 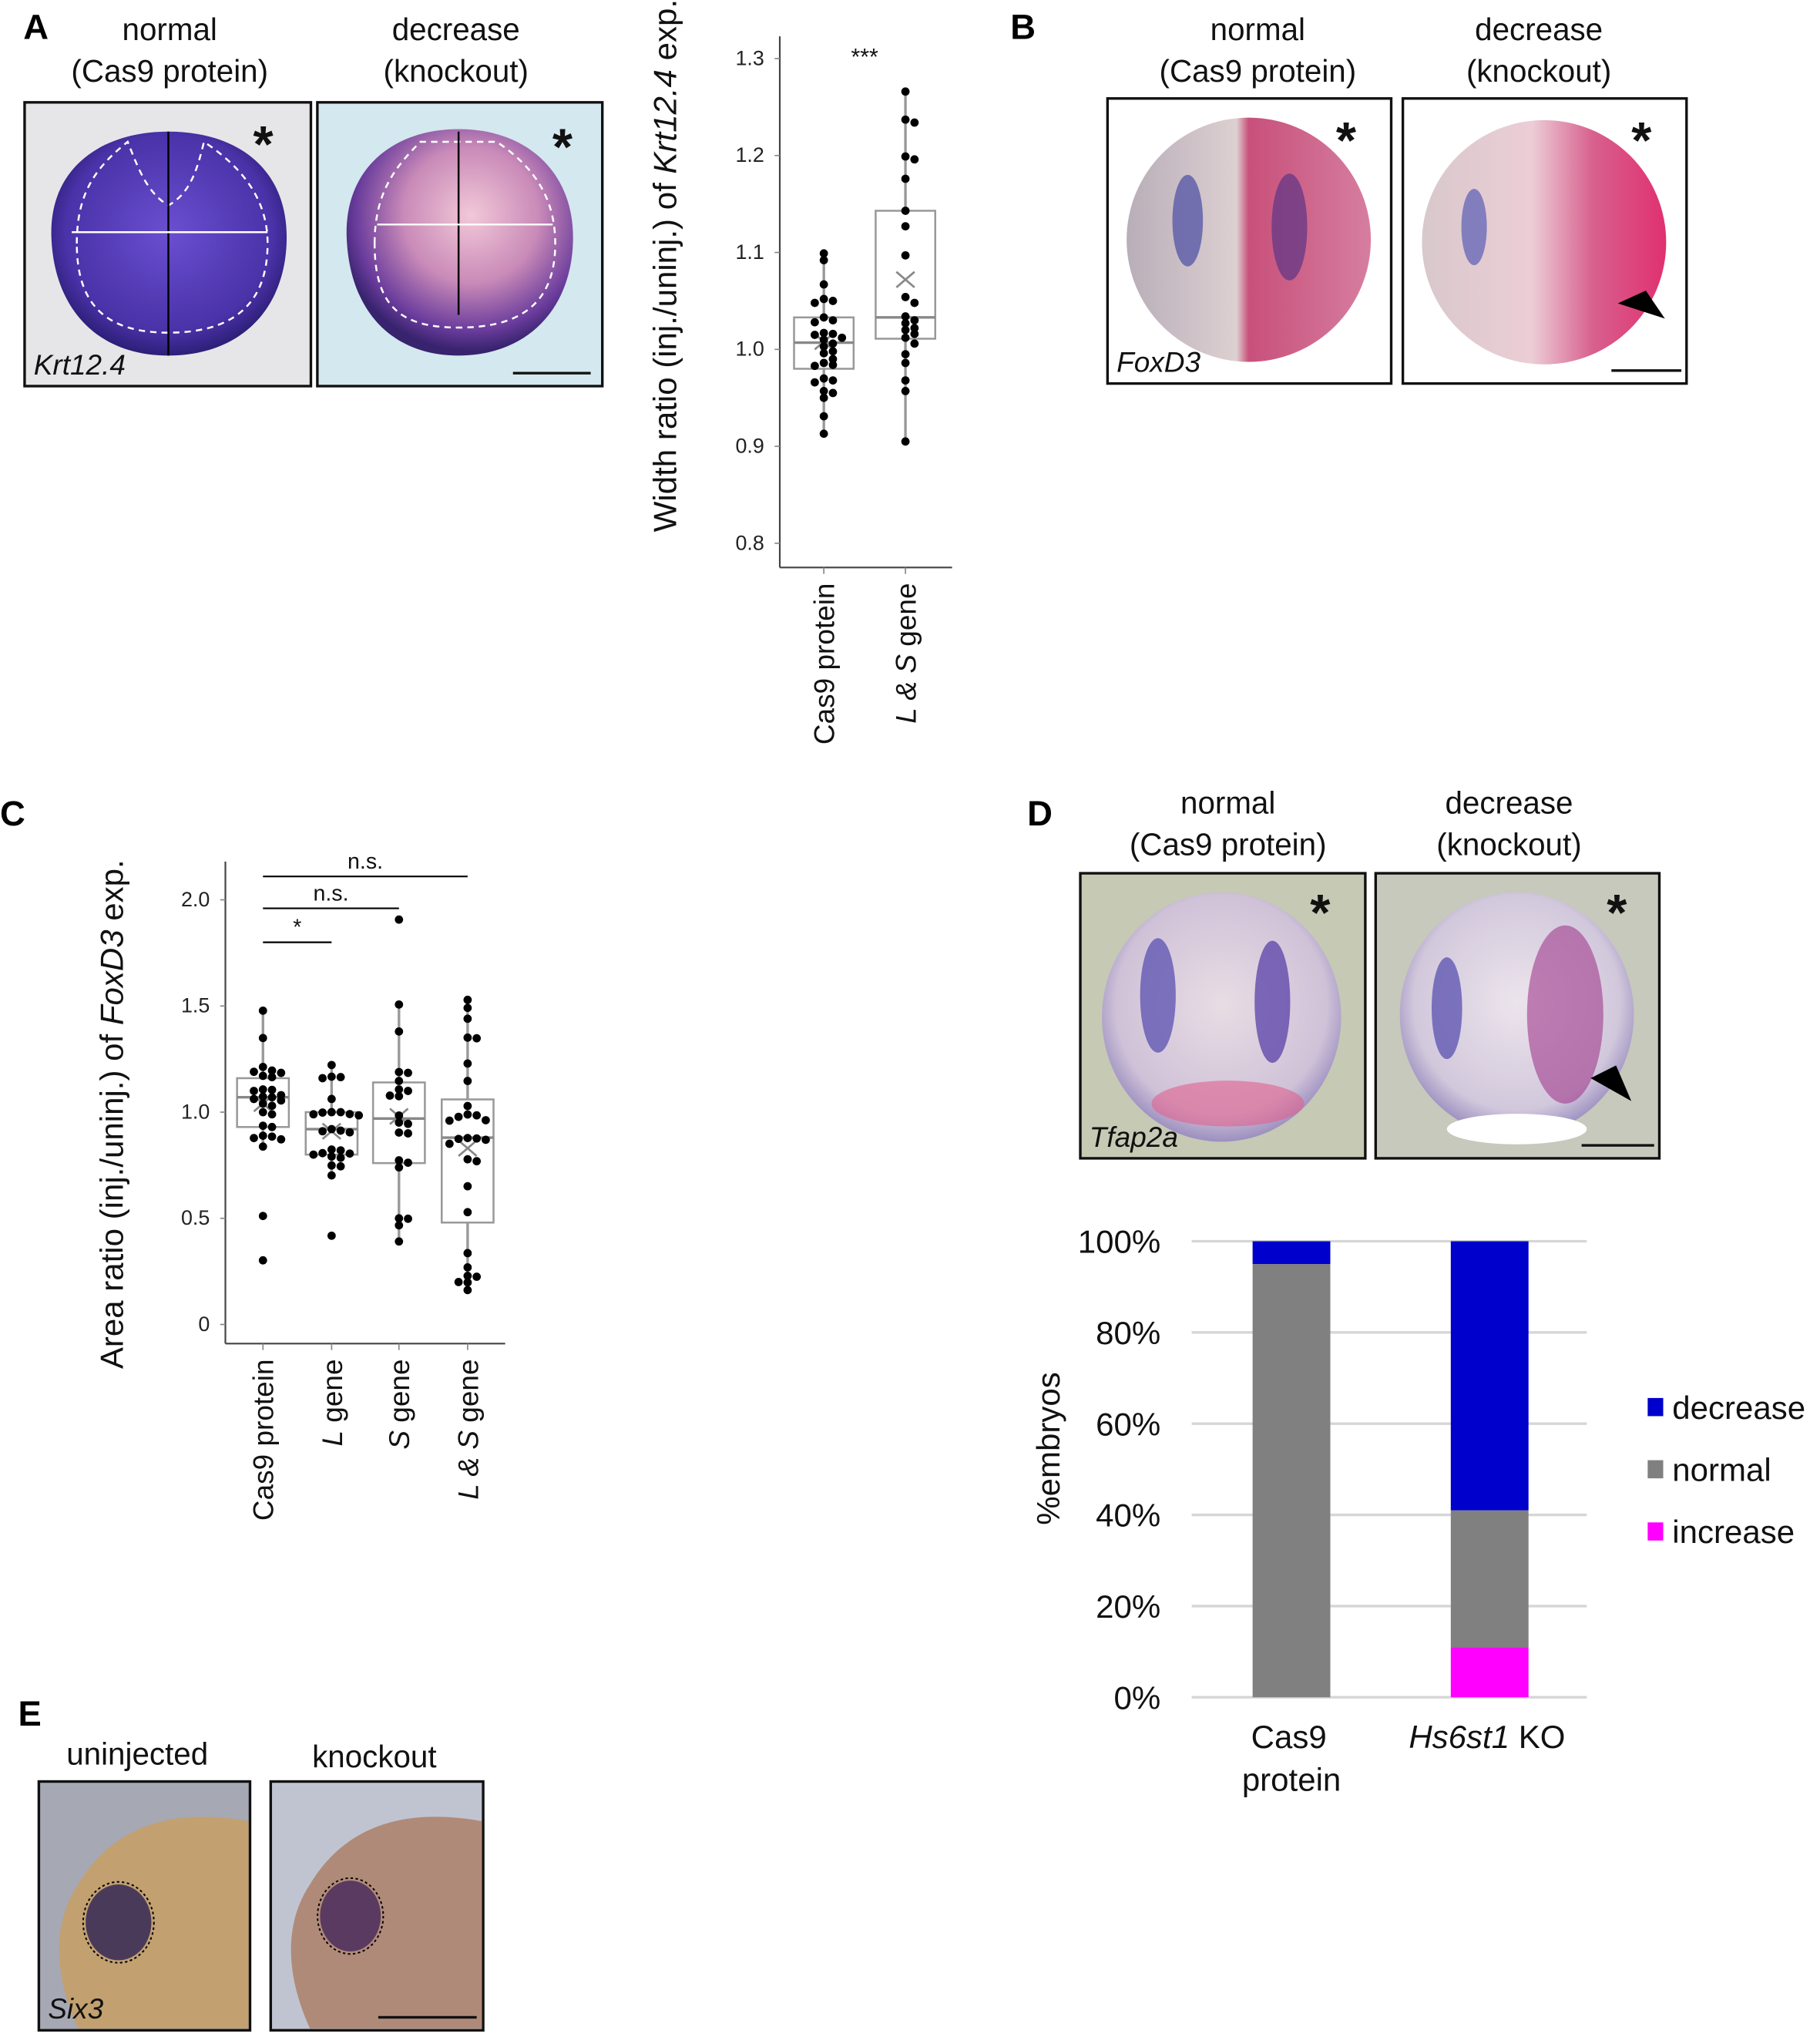 I want to click on panel-b-right-header: decrease (knockout), so click(x=1539, y=51).